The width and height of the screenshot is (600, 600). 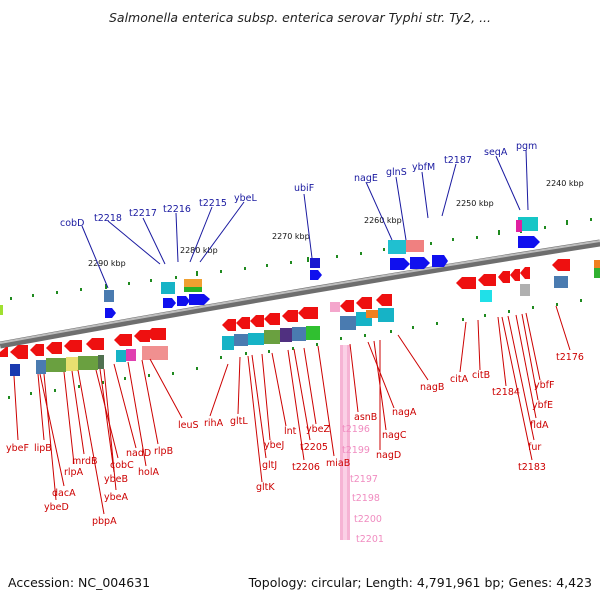 What do you see at coordinates (458, 160) in the screenshot?
I see `gene-label: t2187` at bounding box center [458, 160].